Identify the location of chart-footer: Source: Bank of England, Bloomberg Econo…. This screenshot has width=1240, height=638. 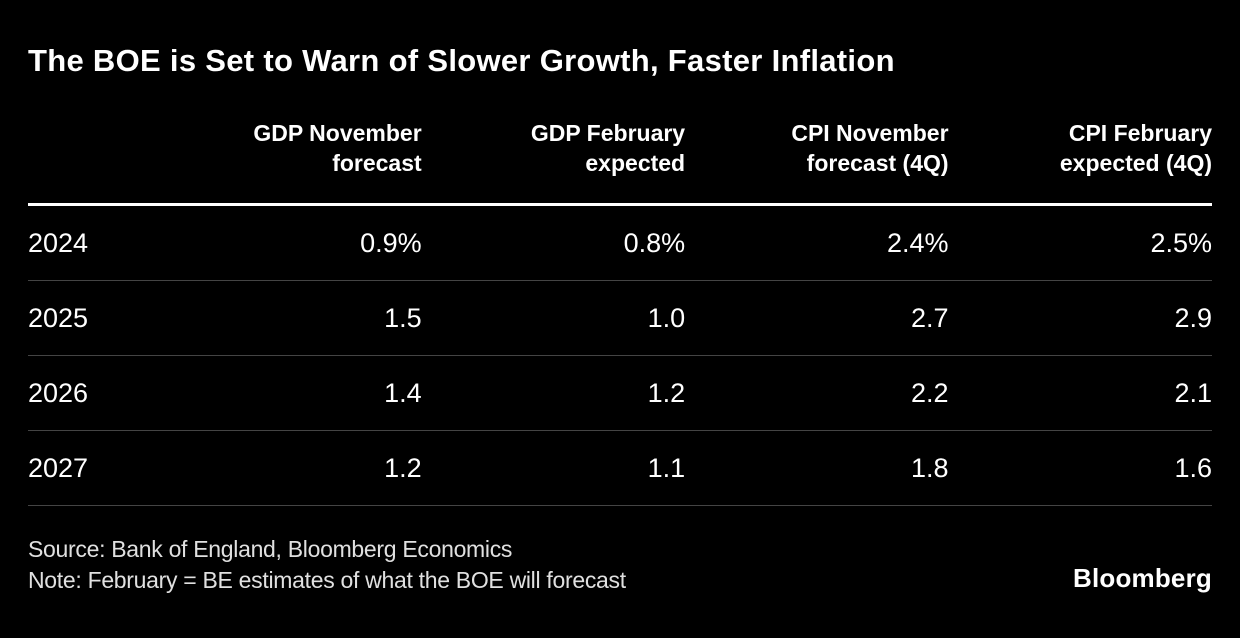
(620, 565).